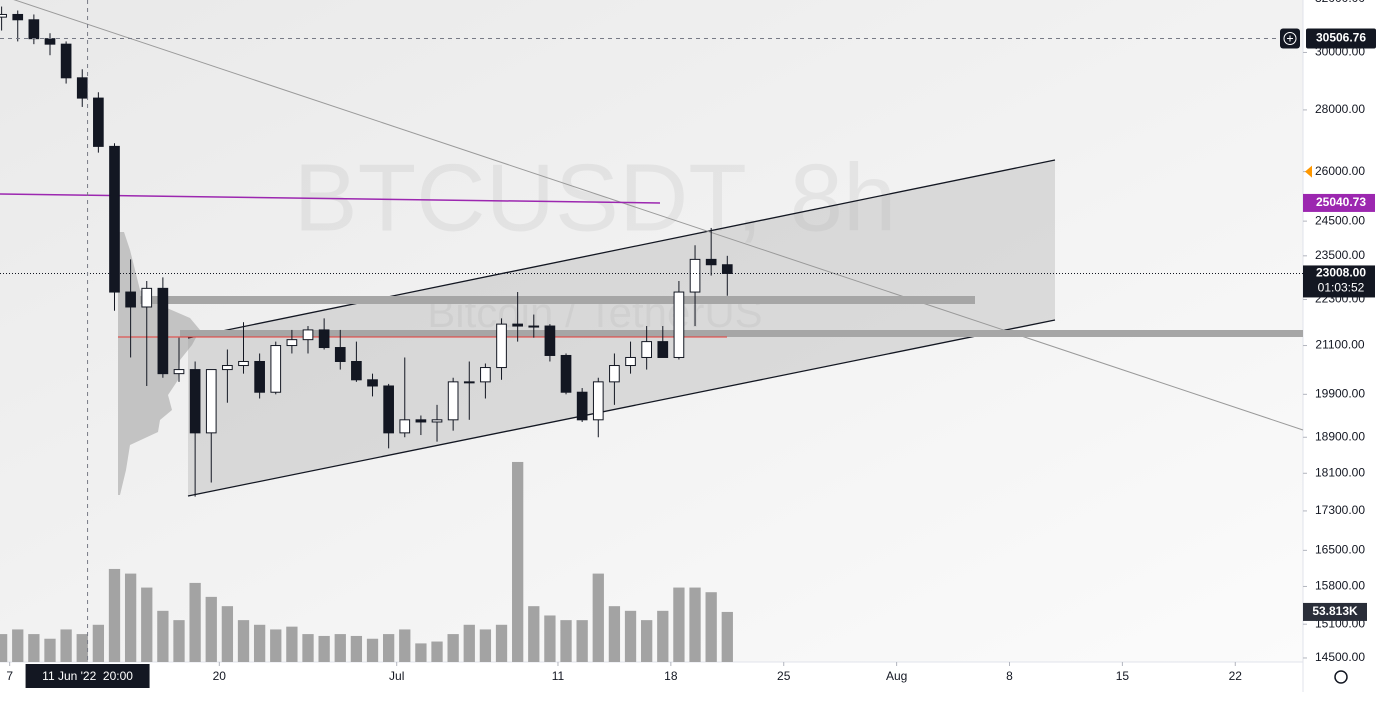 This screenshot has width=1384, height=703. I want to click on watermark: BTCUSDT, 8h, so click(595, 197).